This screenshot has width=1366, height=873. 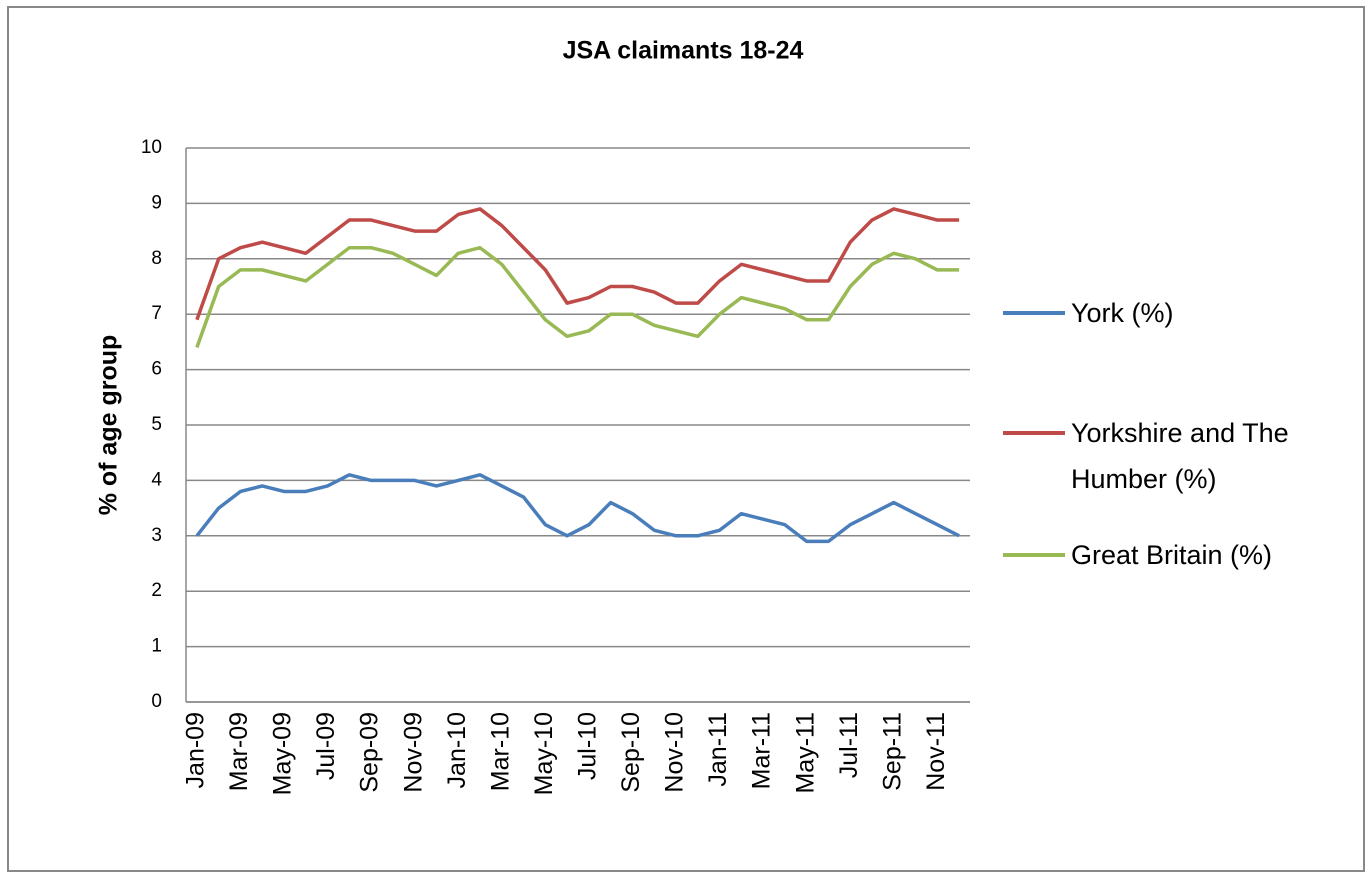 What do you see at coordinates (1176, 313) in the screenshot?
I see `legend-item: York (%)` at bounding box center [1176, 313].